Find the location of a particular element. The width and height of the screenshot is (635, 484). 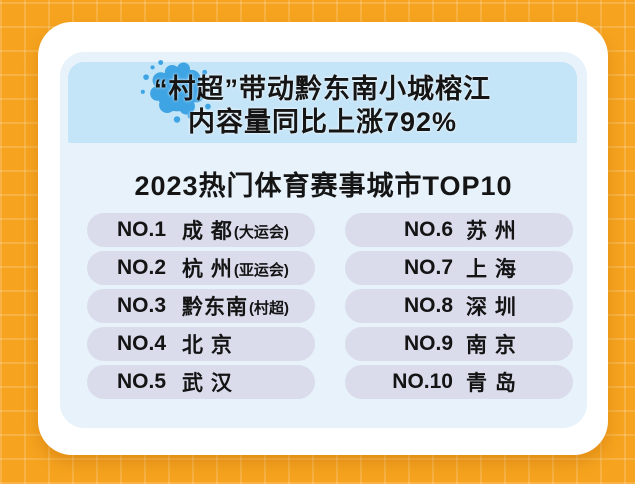

city-label: 成 都 is located at coordinates (207, 231).